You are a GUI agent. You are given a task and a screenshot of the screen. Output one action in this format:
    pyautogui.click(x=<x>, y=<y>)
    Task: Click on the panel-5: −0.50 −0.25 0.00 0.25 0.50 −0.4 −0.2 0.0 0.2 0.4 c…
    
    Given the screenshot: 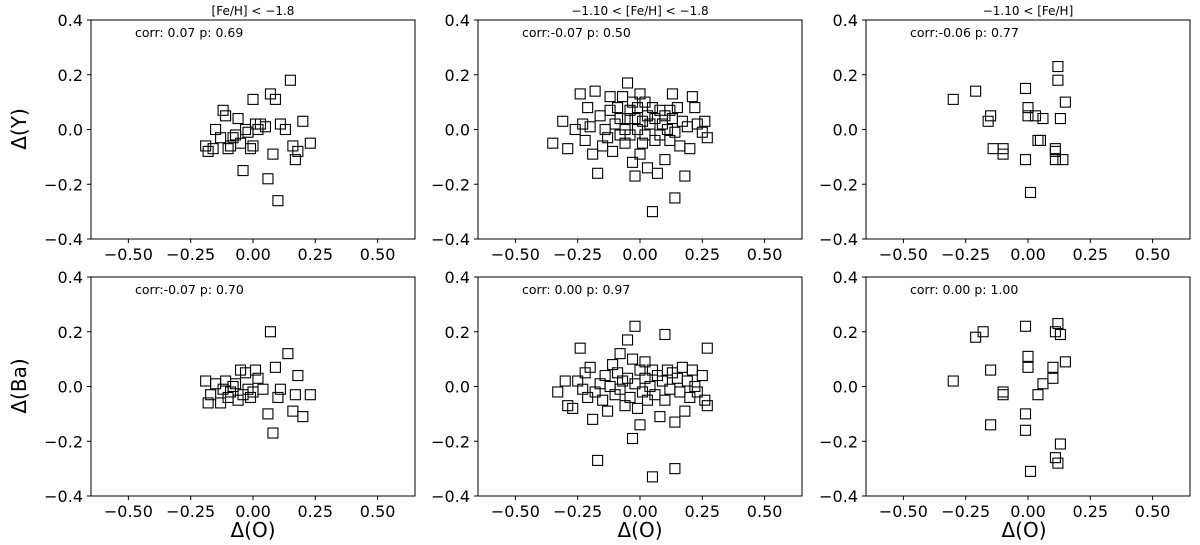 What is the action you would take?
    pyautogui.click(x=617, y=394)
    